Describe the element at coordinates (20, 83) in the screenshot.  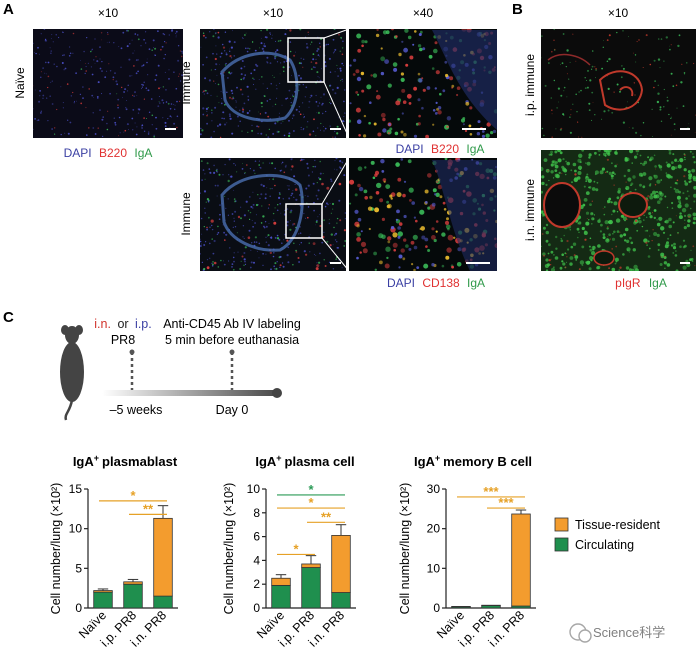
I see `naive-row-label: Naïve` at that location.